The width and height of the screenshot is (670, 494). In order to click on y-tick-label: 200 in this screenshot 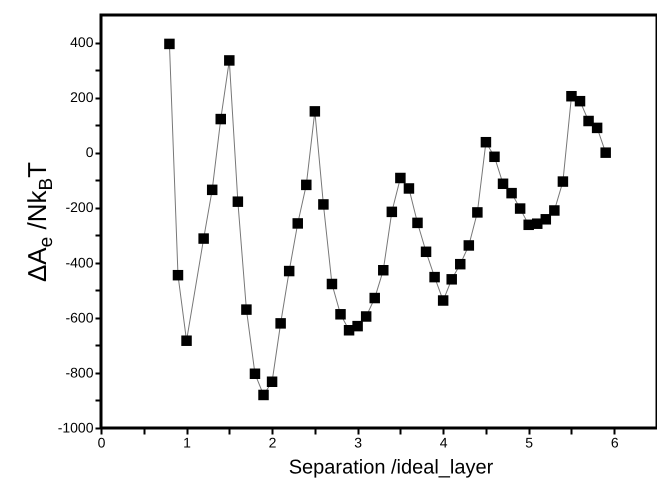, I will do `click(82, 97)`.